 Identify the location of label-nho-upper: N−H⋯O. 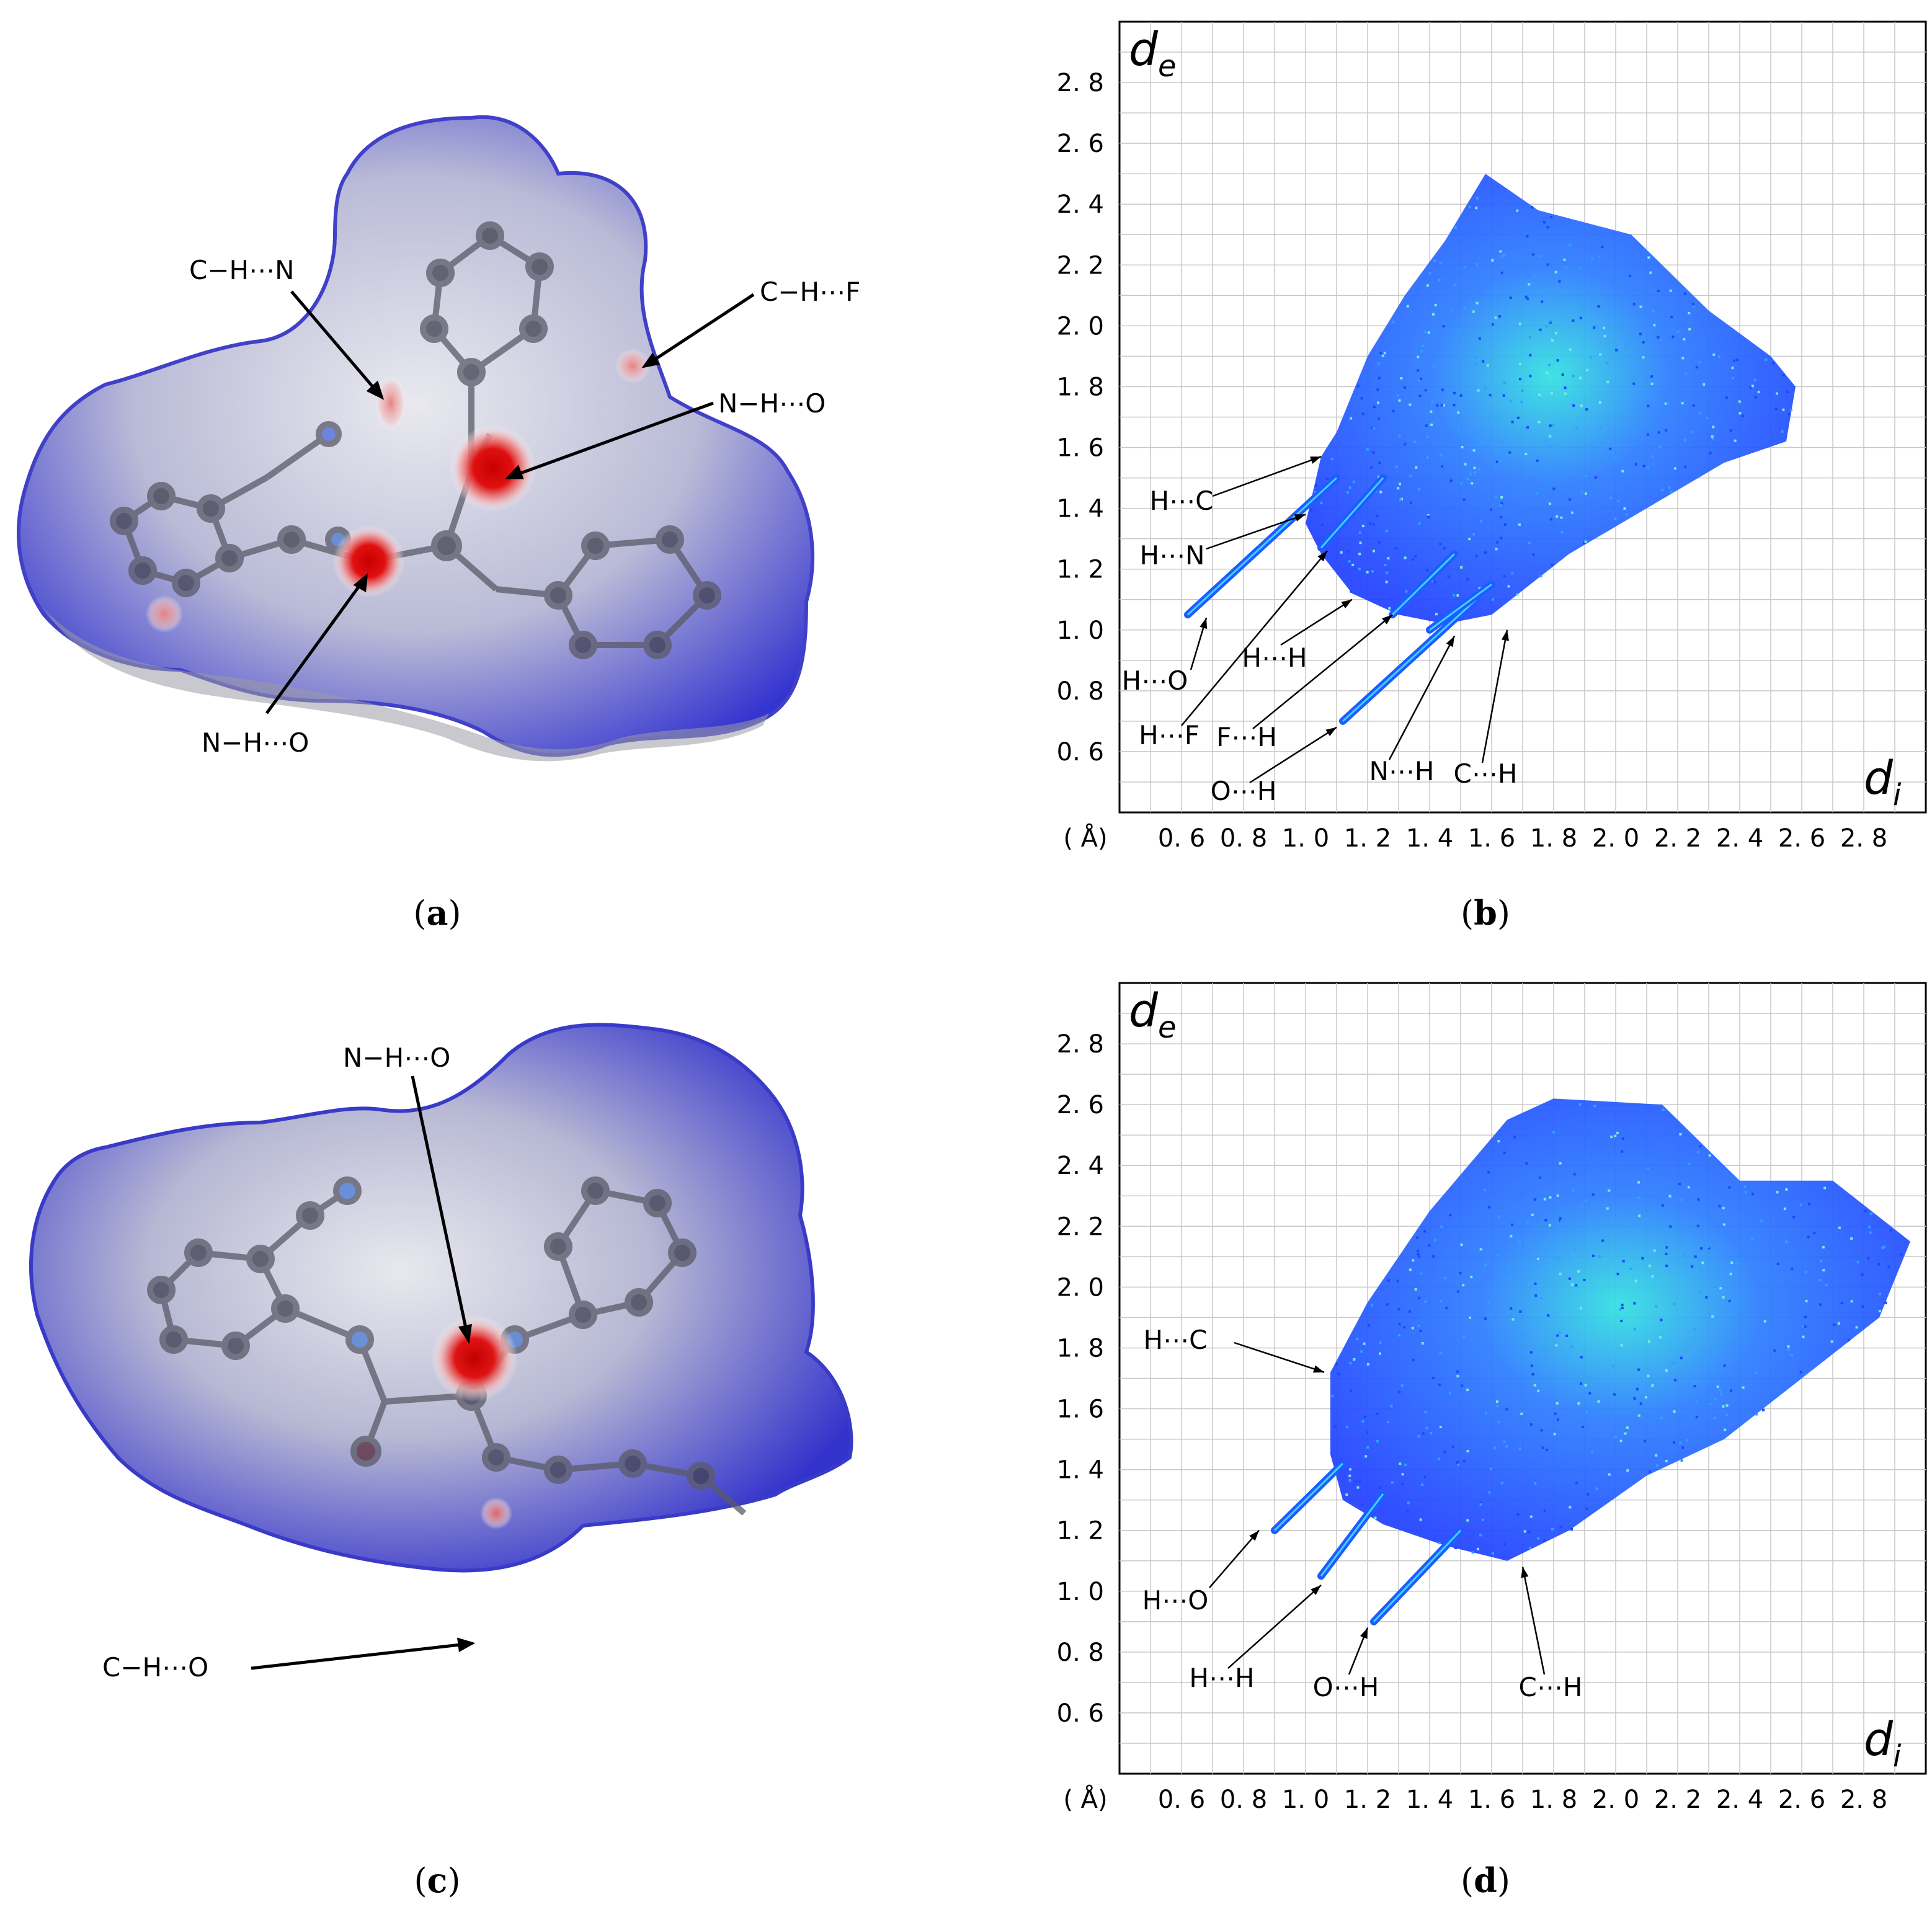
(772, 403).